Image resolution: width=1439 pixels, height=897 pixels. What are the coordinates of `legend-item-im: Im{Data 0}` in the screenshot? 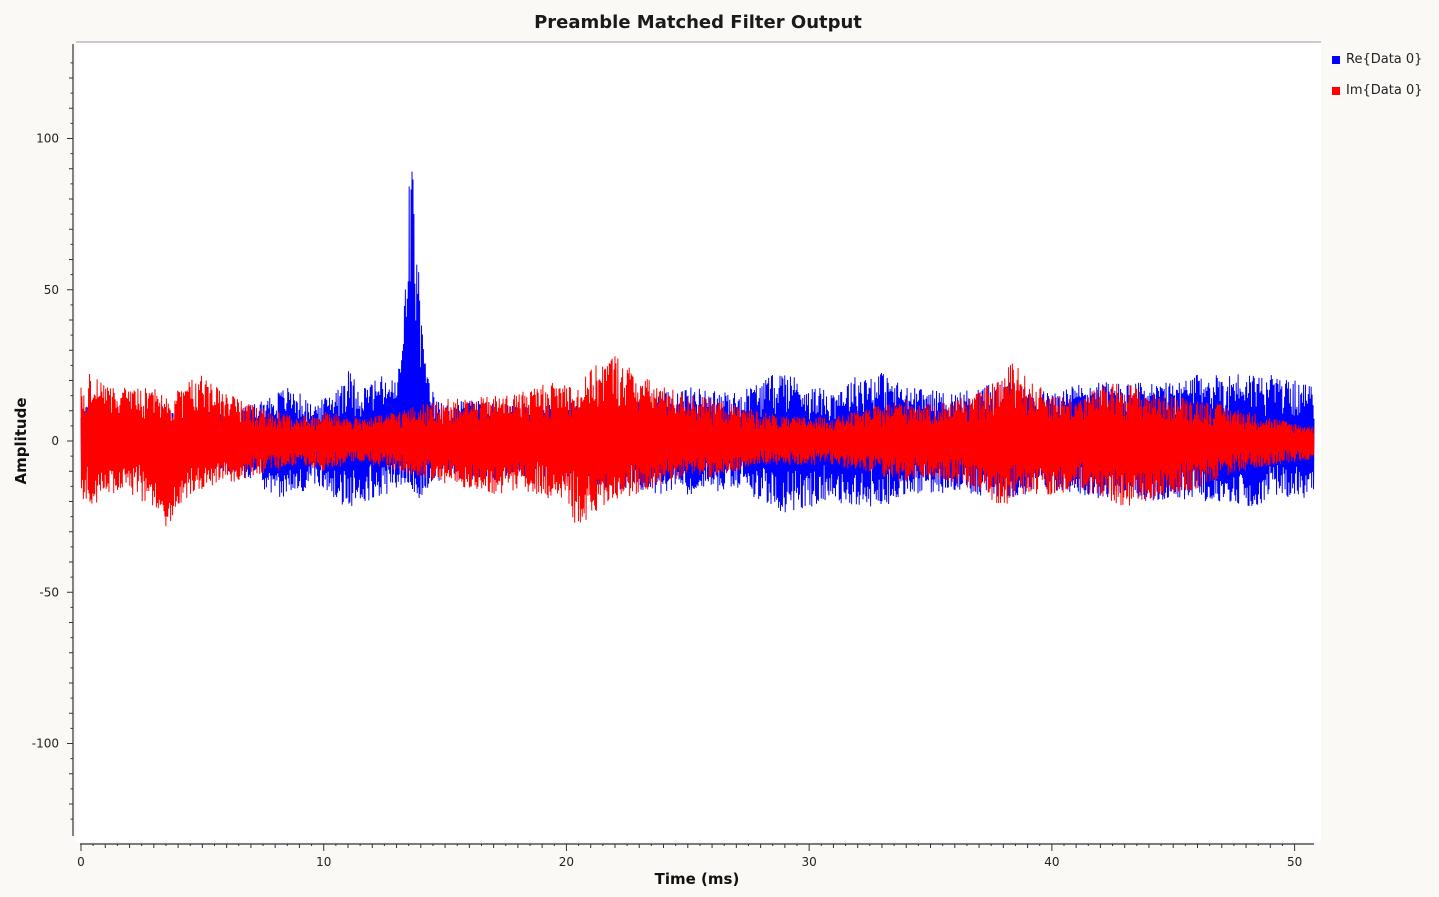 It's located at (1377, 90).